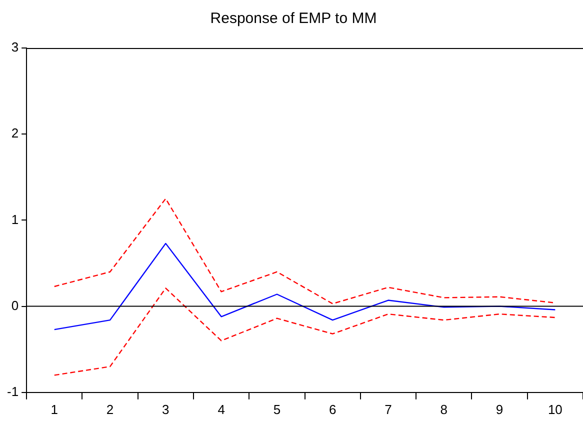 The height and width of the screenshot is (421, 583). What do you see at coordinates (12, 391) in the screenshot?
I see `y-tick-label: -1` at bounding box center [12, 391].